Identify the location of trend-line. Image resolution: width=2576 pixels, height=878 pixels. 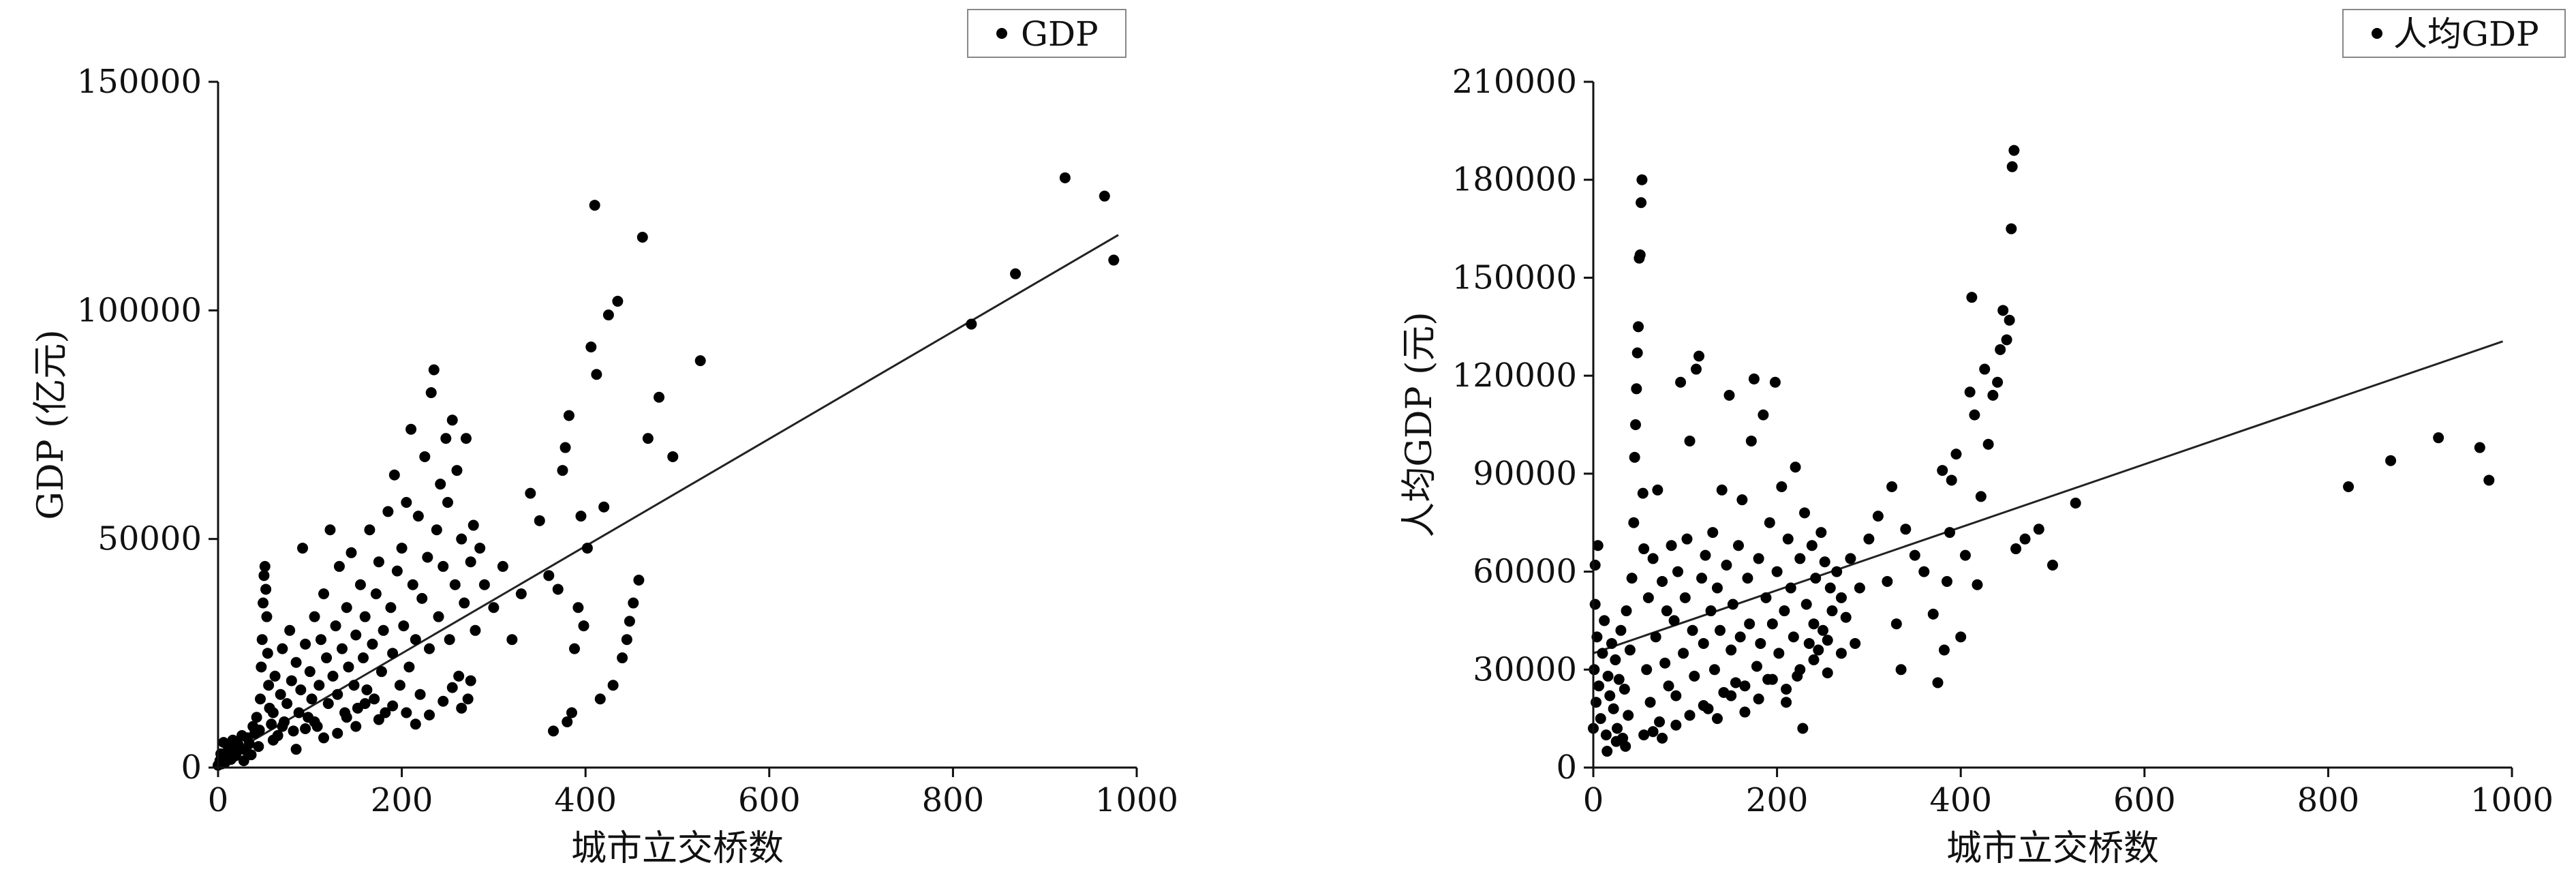
(2048, 497).